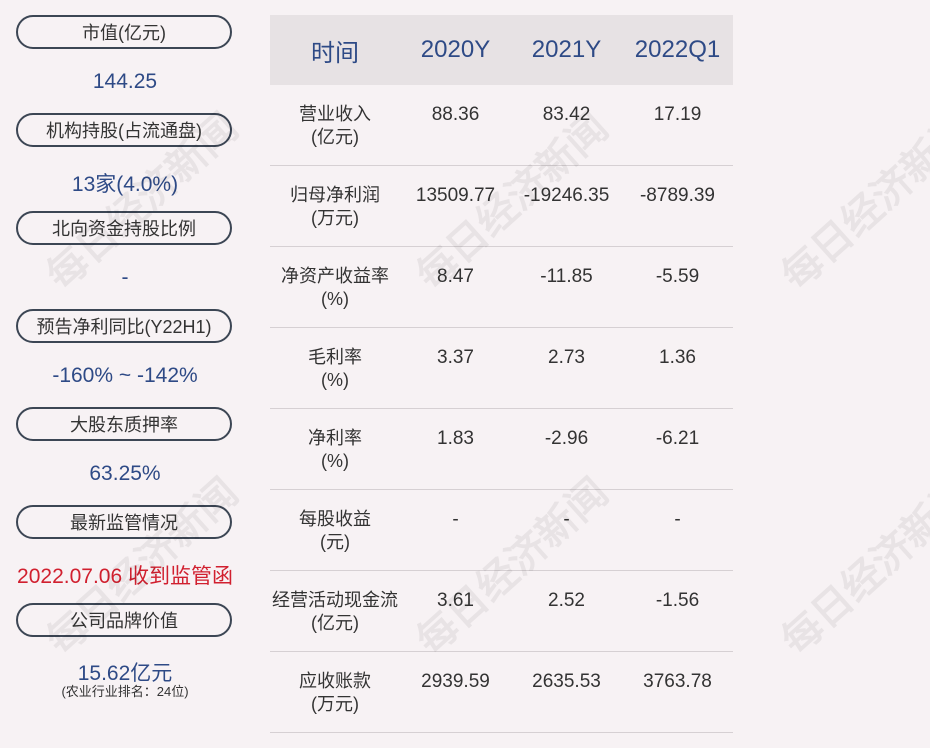 This screenshot has height=748, width=930. I want to click on cell-2021y: 2635.53, so click(566, 681).